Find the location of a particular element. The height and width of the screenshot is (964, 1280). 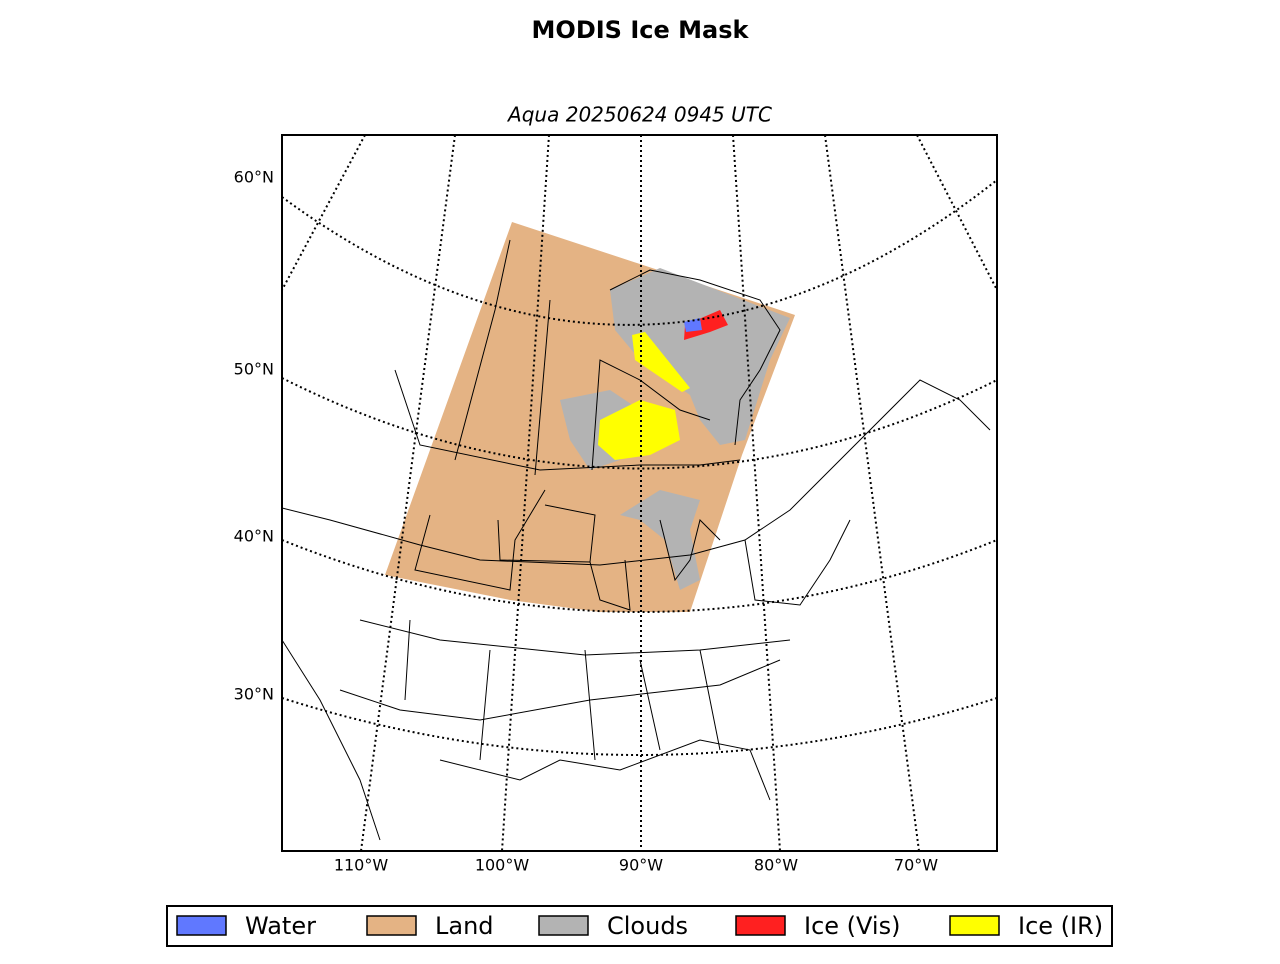

cloud-area is located at coordinates (700, 356).